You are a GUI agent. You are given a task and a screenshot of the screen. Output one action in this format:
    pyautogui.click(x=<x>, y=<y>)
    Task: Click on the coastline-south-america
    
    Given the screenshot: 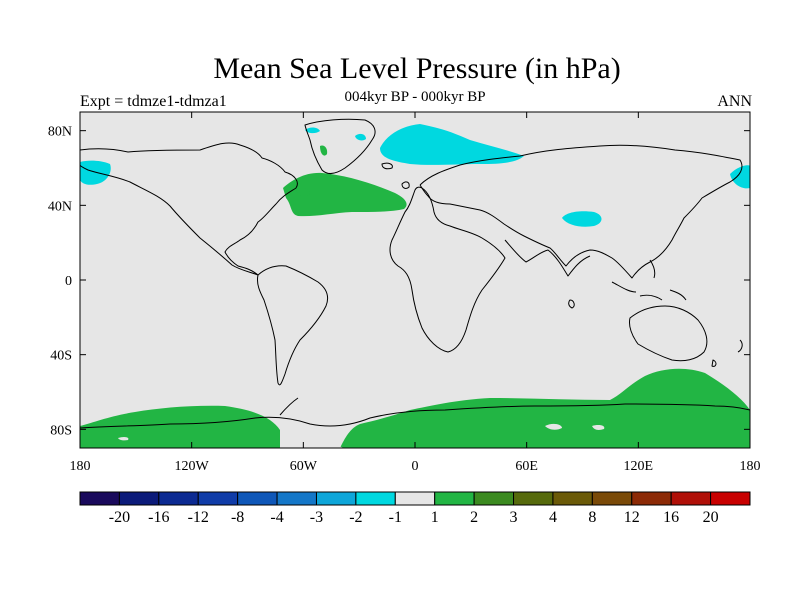 What is the action you would take?
    pyautogui.click(x=293, y=325)
    